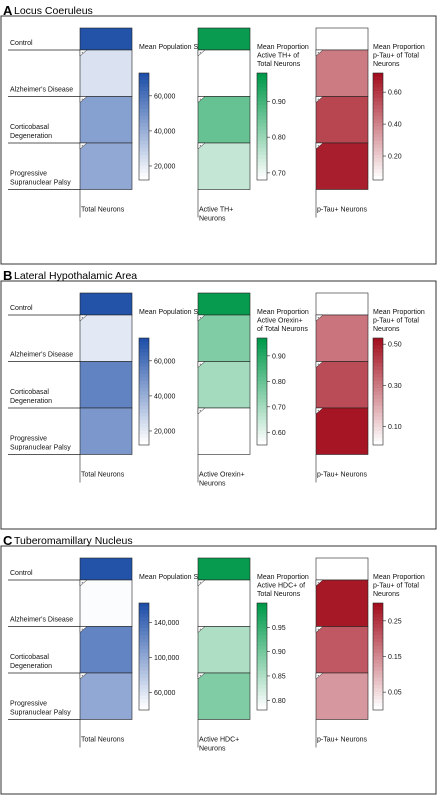 The height and width of the screenshot is (802, 438). What do you see at coordinates (282, 329) in the screenshot?
I see `legend-title: of Total Neurons` at bounding box center [282, 329].